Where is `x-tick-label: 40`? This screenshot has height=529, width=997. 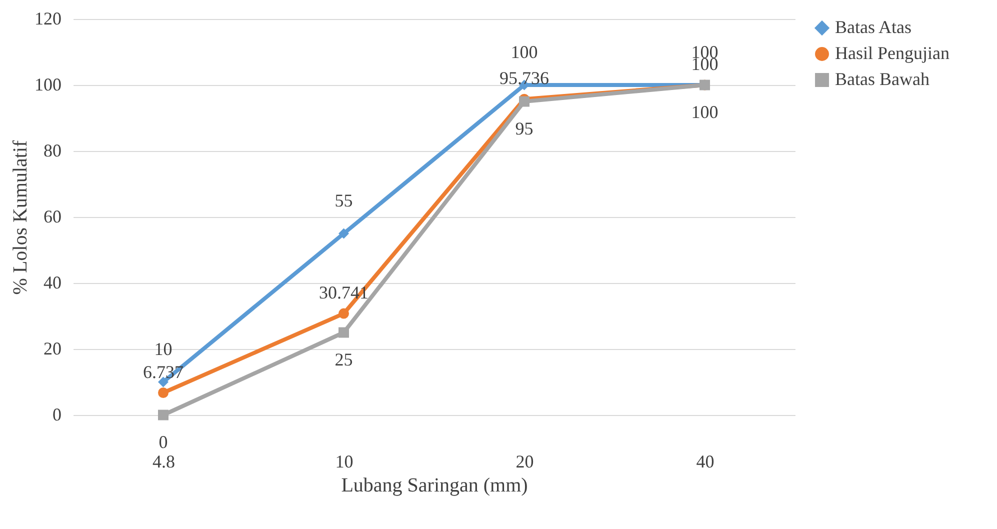
x-tick-label: 40 is located at coordinates (705, 462).